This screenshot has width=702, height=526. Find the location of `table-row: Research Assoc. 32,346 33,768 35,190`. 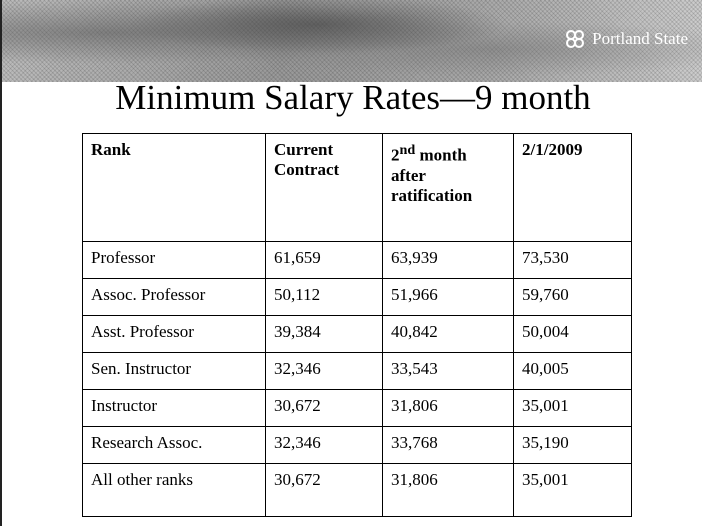

table-row: Research Assoc. 32,346 33,768 35,190 is located at coordinates (357, 445).